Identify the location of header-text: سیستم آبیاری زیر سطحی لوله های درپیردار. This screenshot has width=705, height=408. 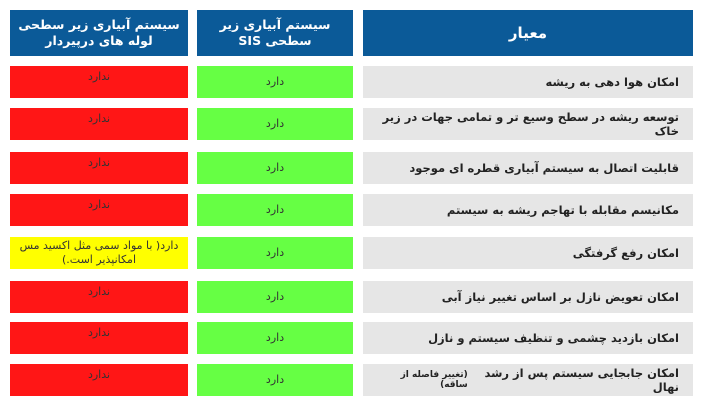
(99, 32).